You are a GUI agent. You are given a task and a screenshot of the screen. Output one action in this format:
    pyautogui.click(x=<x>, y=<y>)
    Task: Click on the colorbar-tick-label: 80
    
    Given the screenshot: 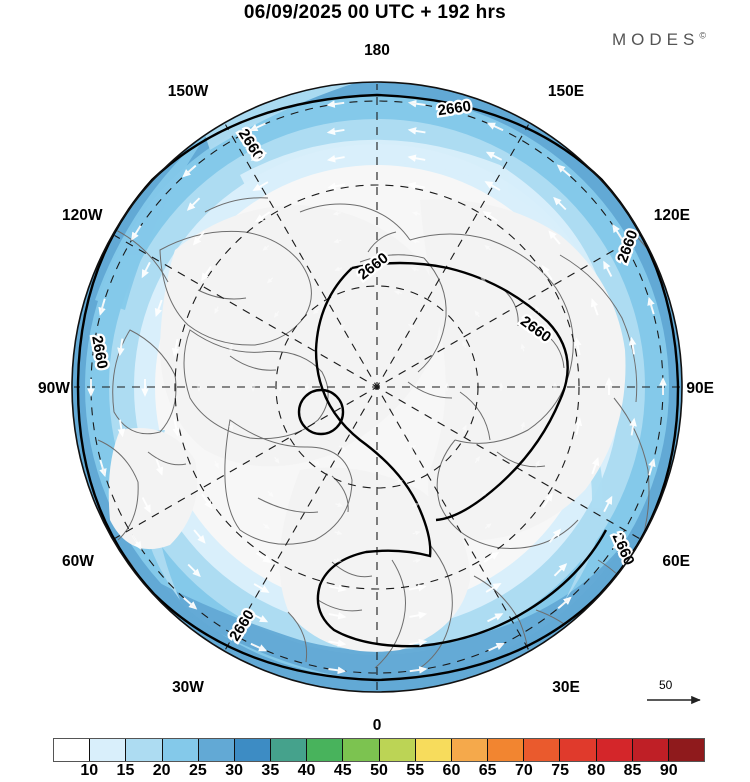 What is the action you would take?
    pyautogui.click(x=596, y=770)
    